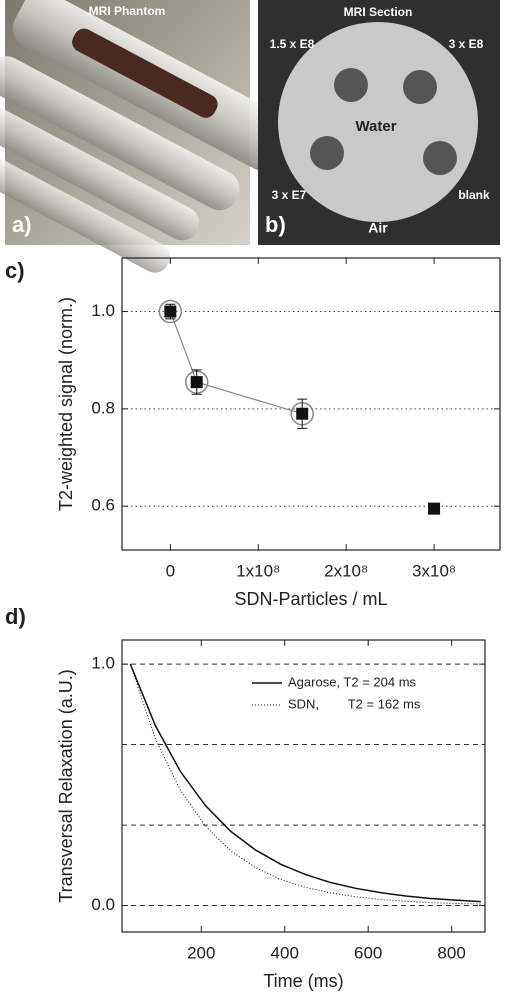 Image resolution: width=505 pixels, height=1000 pixels. What do you see at coordinates (474, 195) in the screenshot?
I see `annotation: blank` at bounding box center [474, 195].